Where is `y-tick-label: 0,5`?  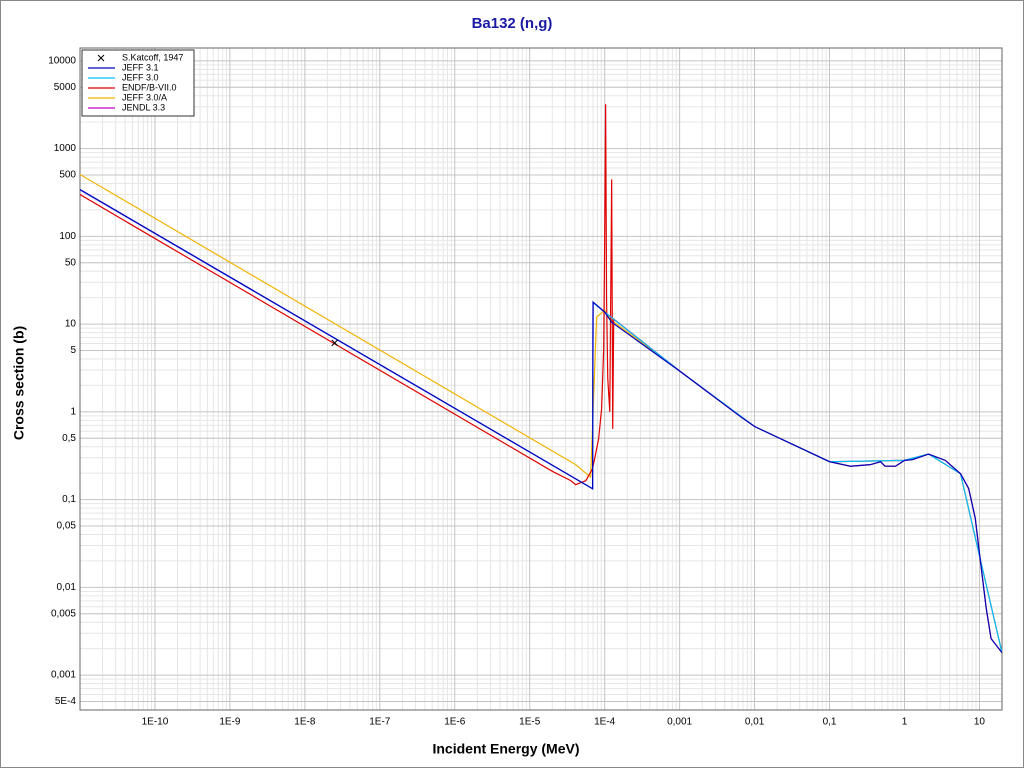 y-tick-label: 0,5 is located at coordinates (69, 438).